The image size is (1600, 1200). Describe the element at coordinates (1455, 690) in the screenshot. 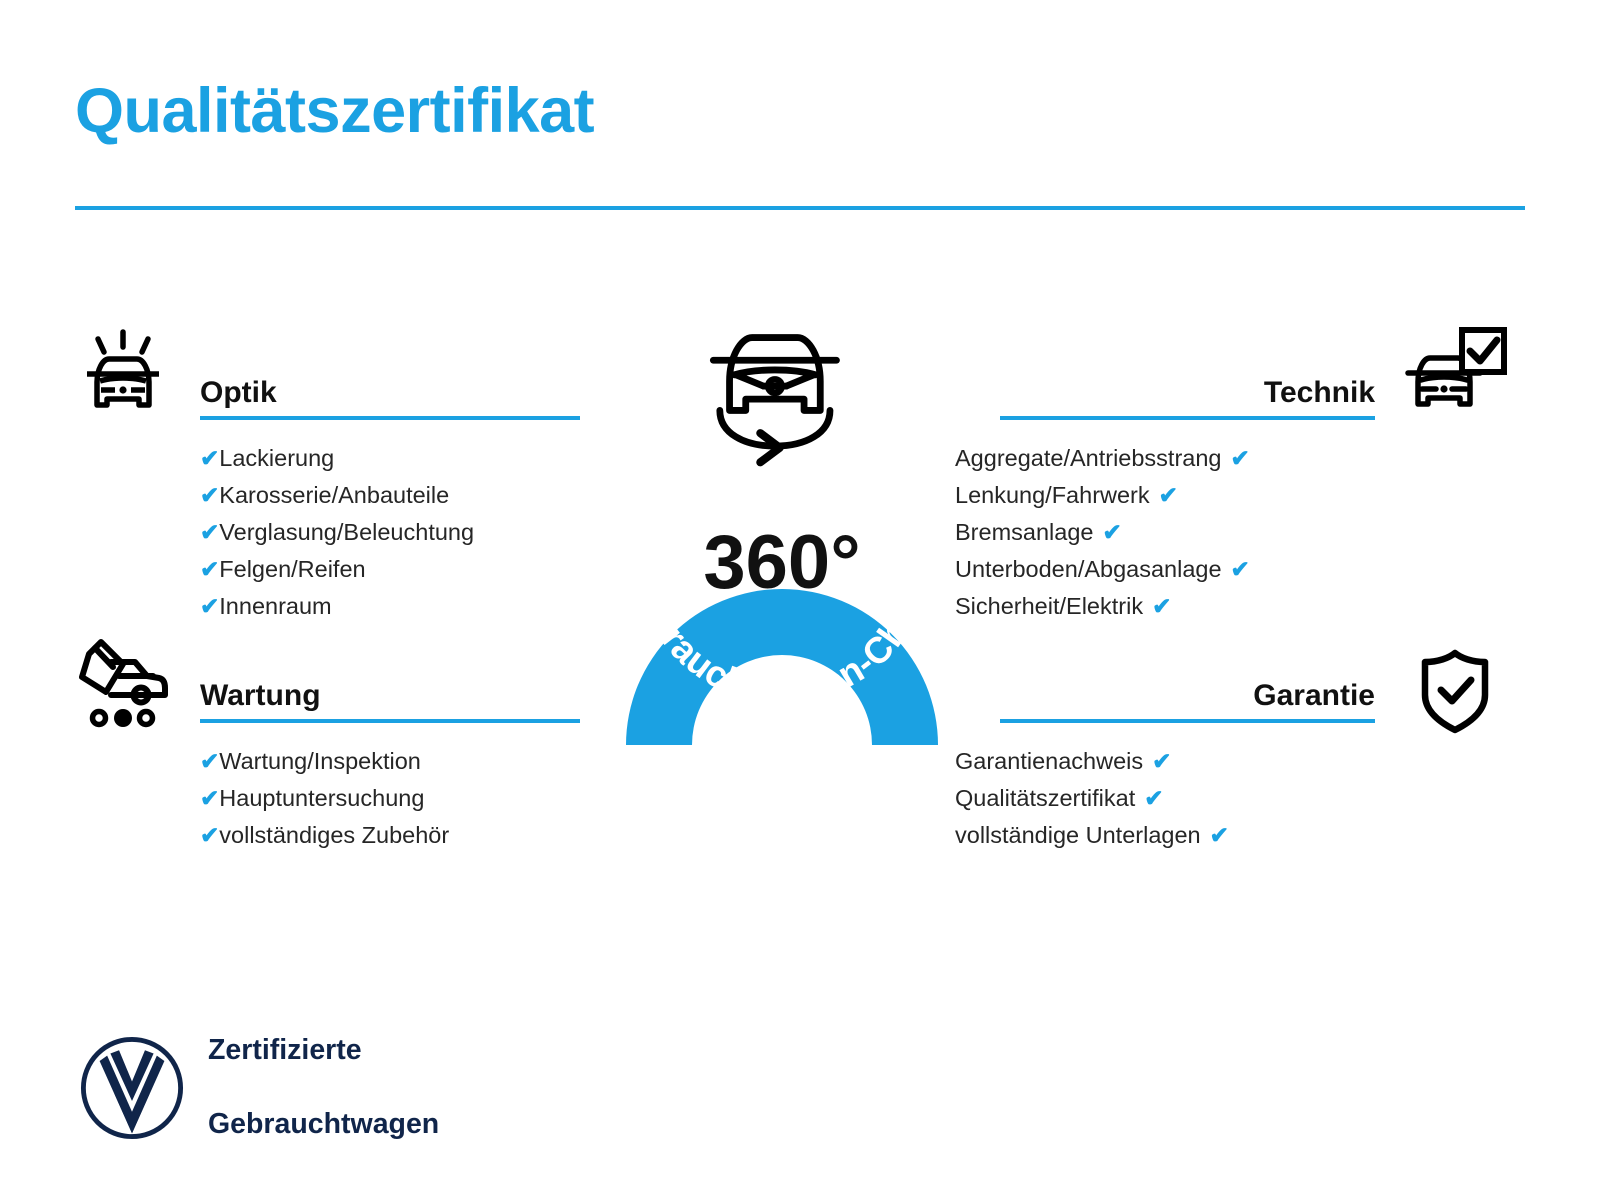

I see `shield-check-icon` at that location.